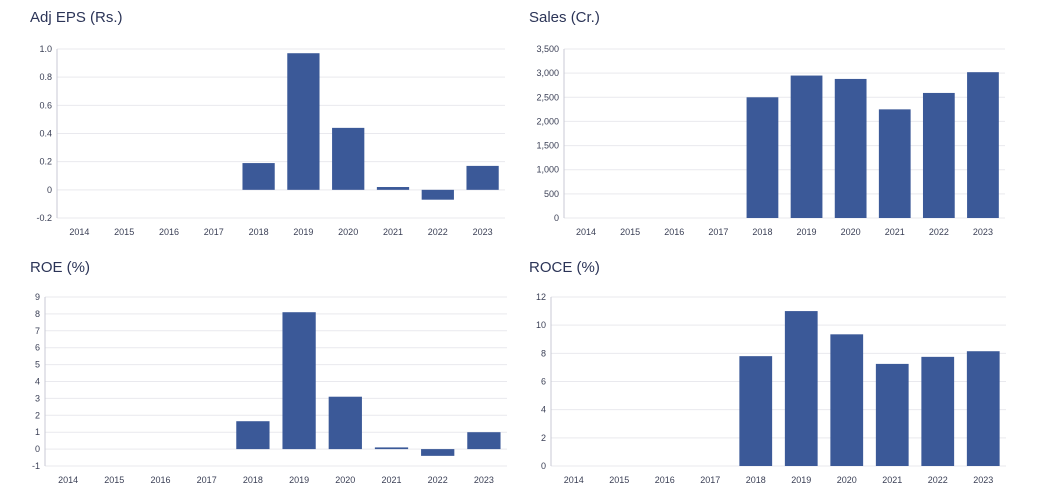  I want to click on y-tick-label: 7, so click(37, 331).